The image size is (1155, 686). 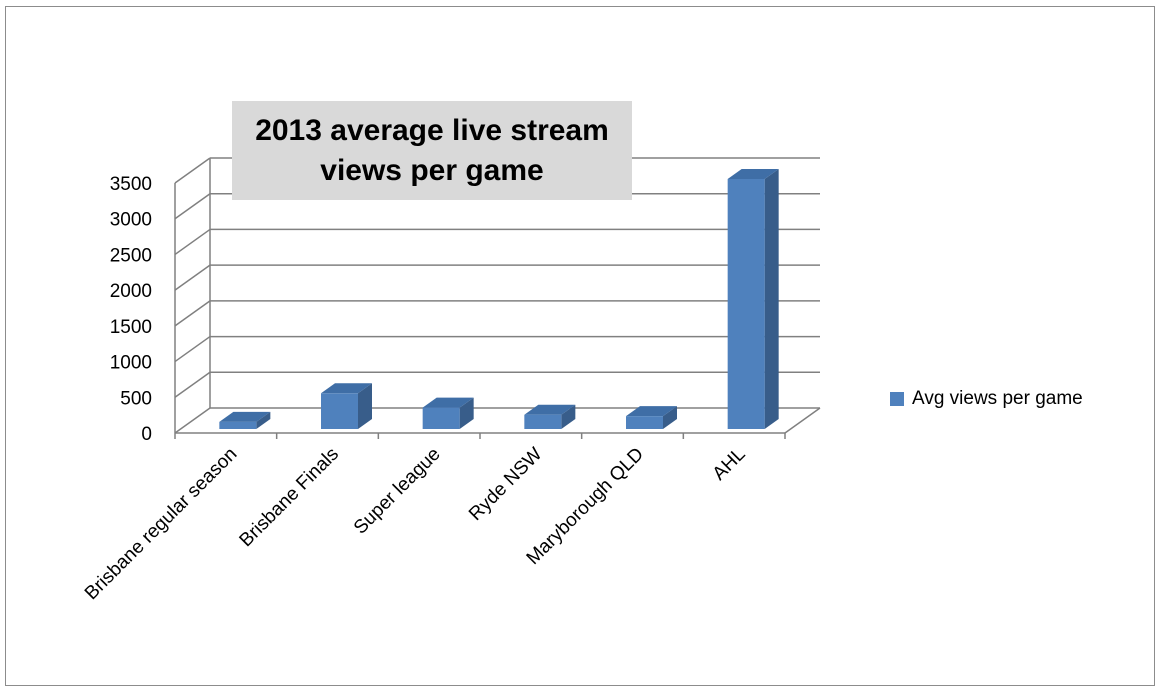 I want to click on x-tick-label: Brisbane Finals, so click(x=289, y=497).